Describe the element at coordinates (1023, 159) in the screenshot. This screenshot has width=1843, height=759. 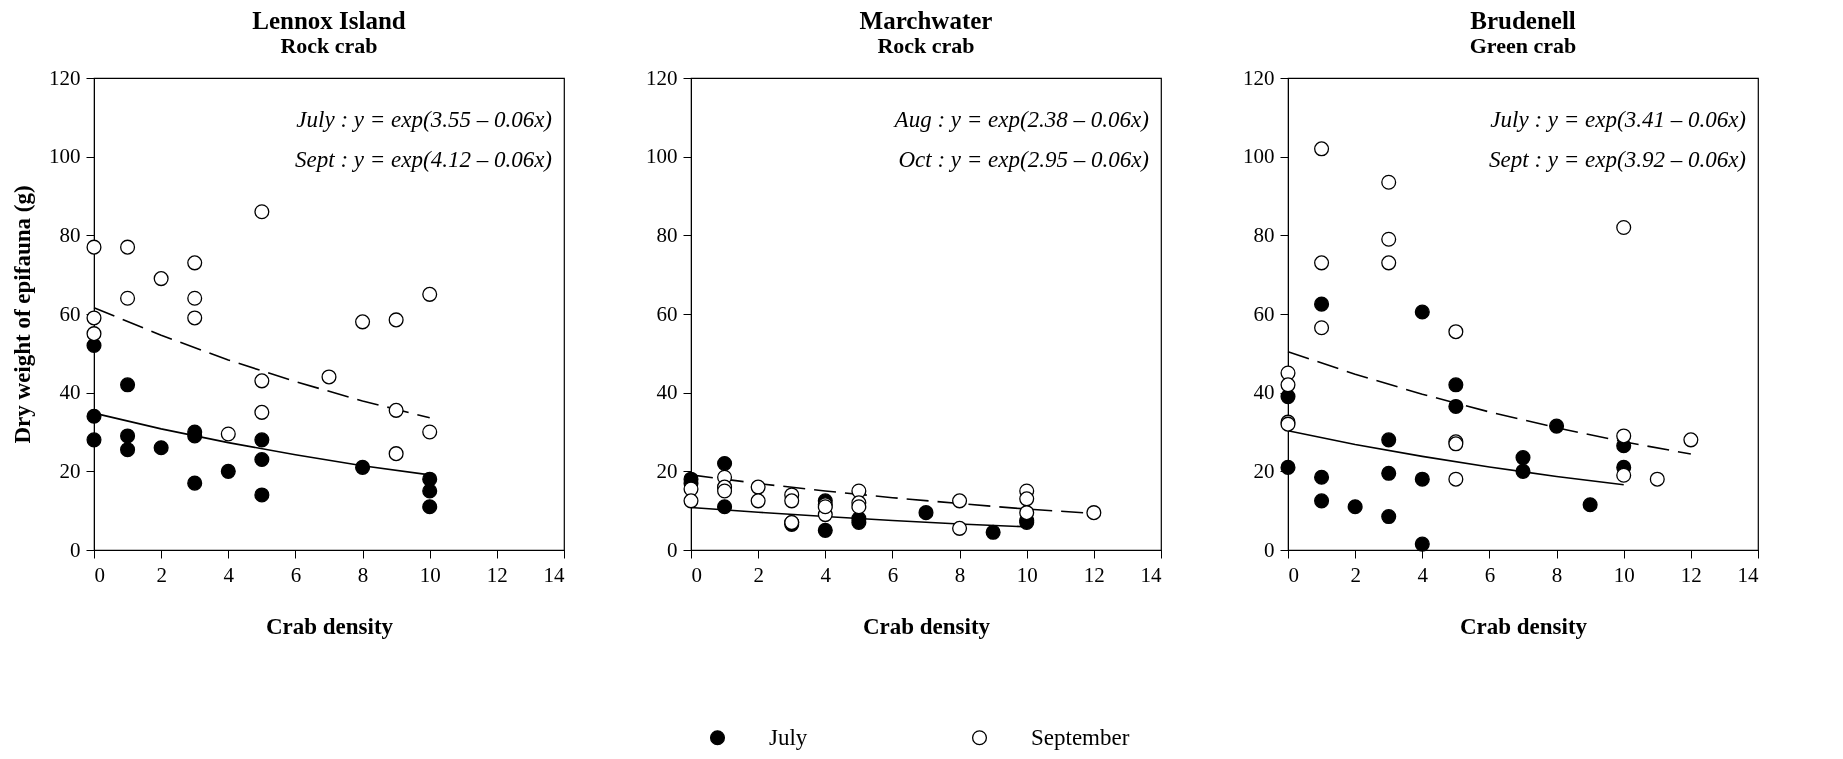
I see `annotation: Oct : y = exp(2.95 – 0.06x)` at that location.